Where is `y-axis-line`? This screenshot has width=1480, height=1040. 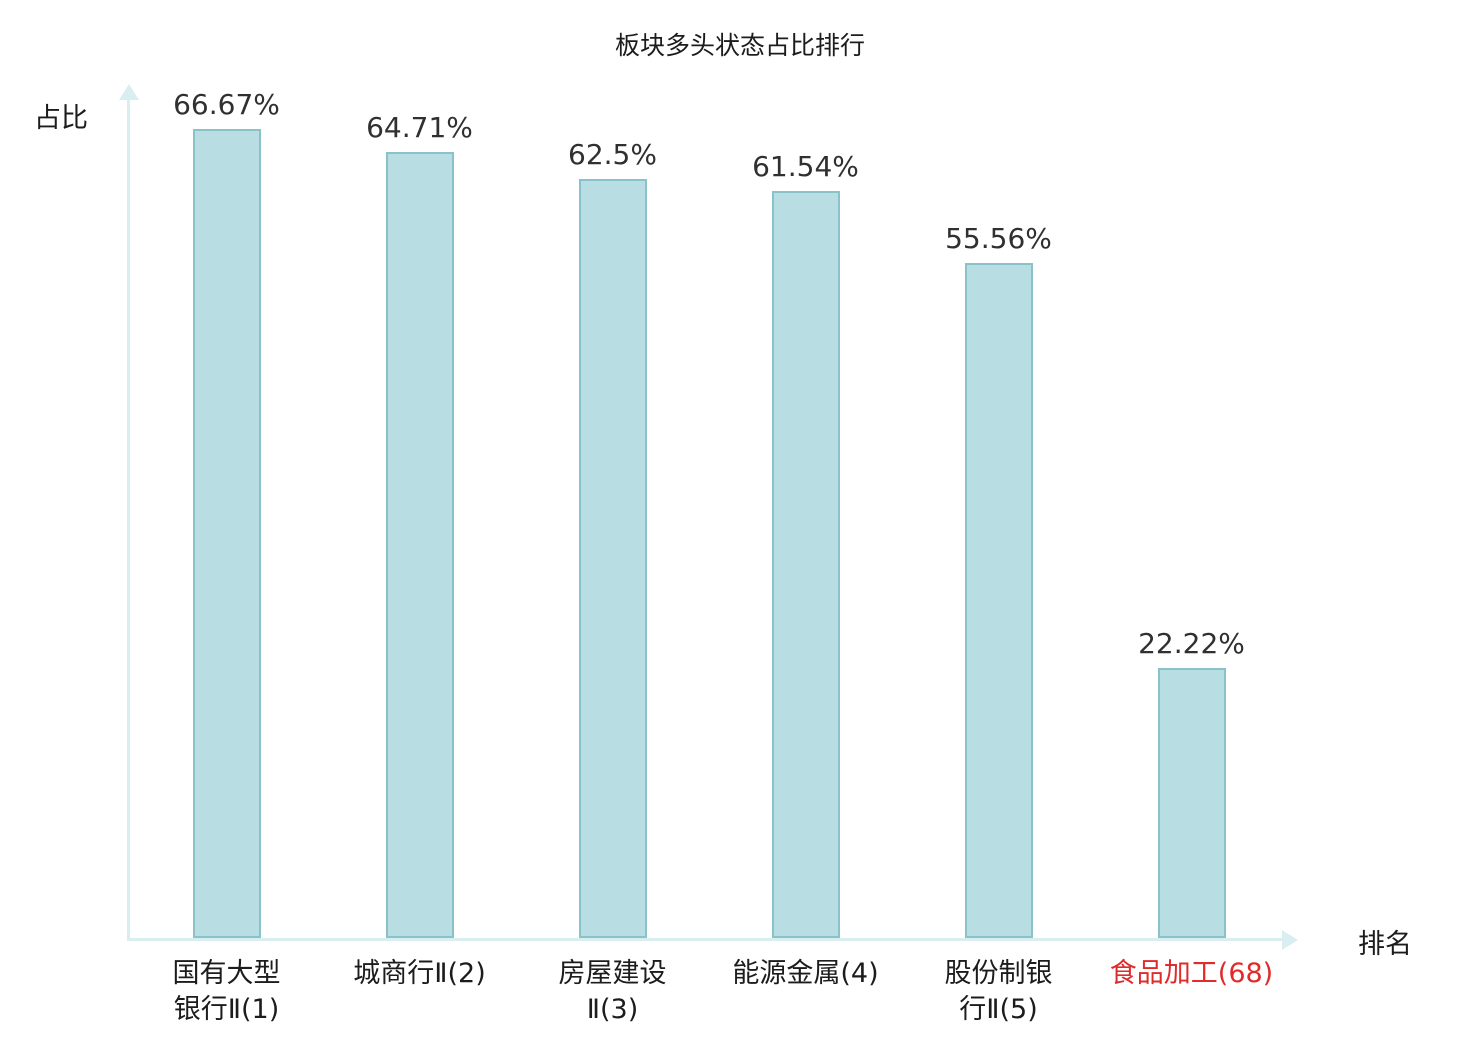 y-axis-line is located at coordinates (128, 517).